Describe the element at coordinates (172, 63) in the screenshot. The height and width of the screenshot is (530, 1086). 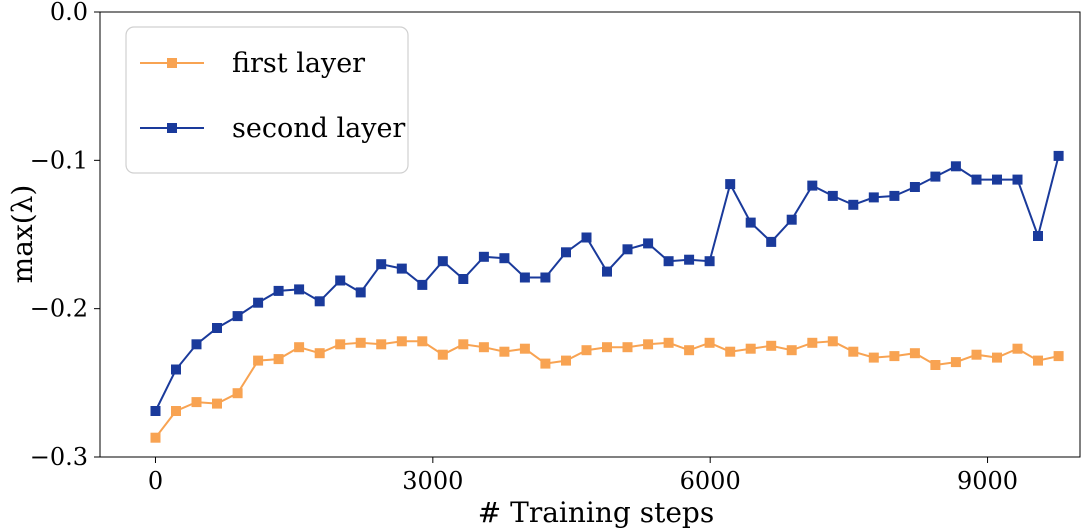
I see `legend-marker-first-layer` at that location.